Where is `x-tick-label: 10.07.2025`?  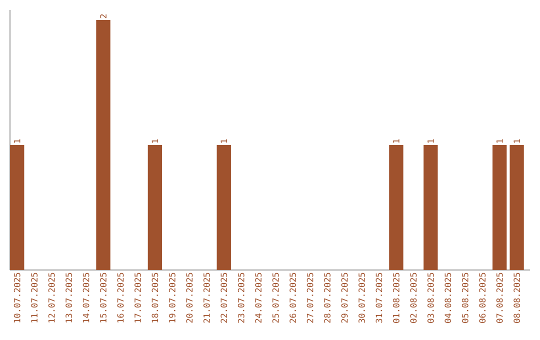 x-tick-label: 10.07.2025 is located at coordinates (17, 297).